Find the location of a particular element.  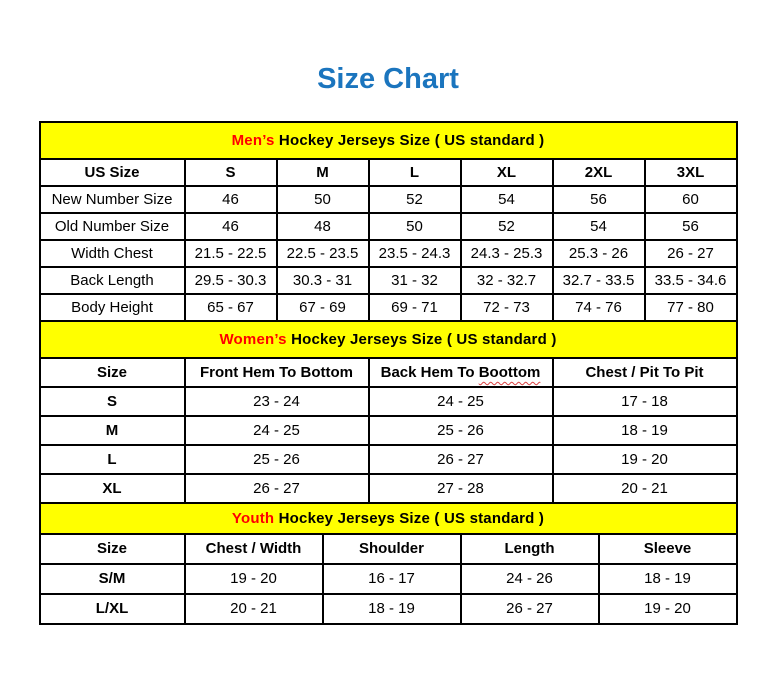

youth-col-header-3: Length is located at coordinates (529, 548).